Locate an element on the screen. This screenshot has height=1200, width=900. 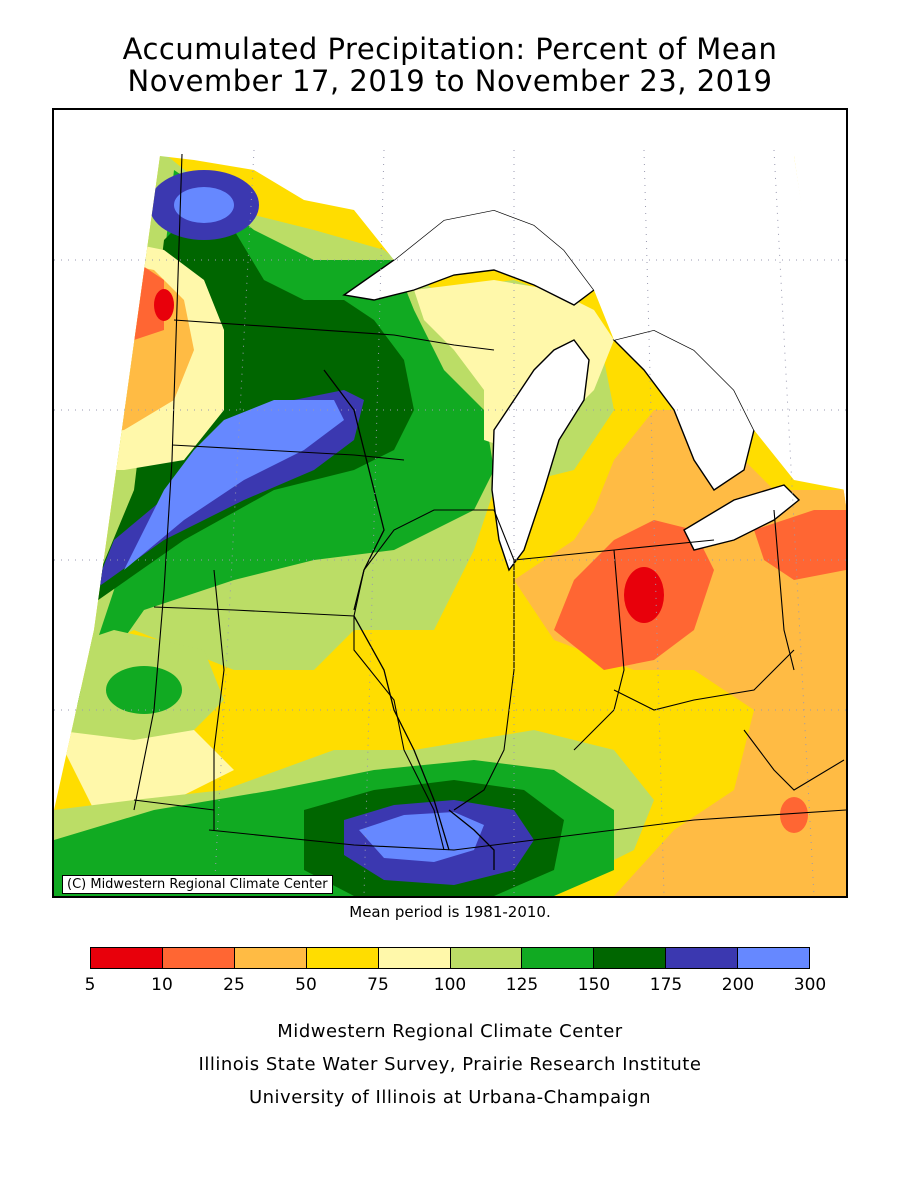
lake-michigan is located at coordinates (540, 455).